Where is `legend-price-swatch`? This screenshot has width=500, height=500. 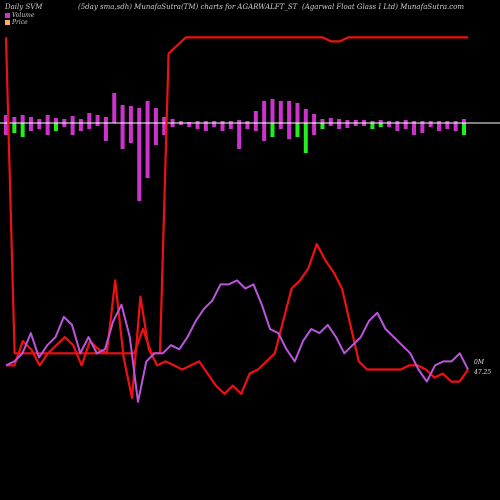 legend-price-swatch is located at coordinates (7, 22).